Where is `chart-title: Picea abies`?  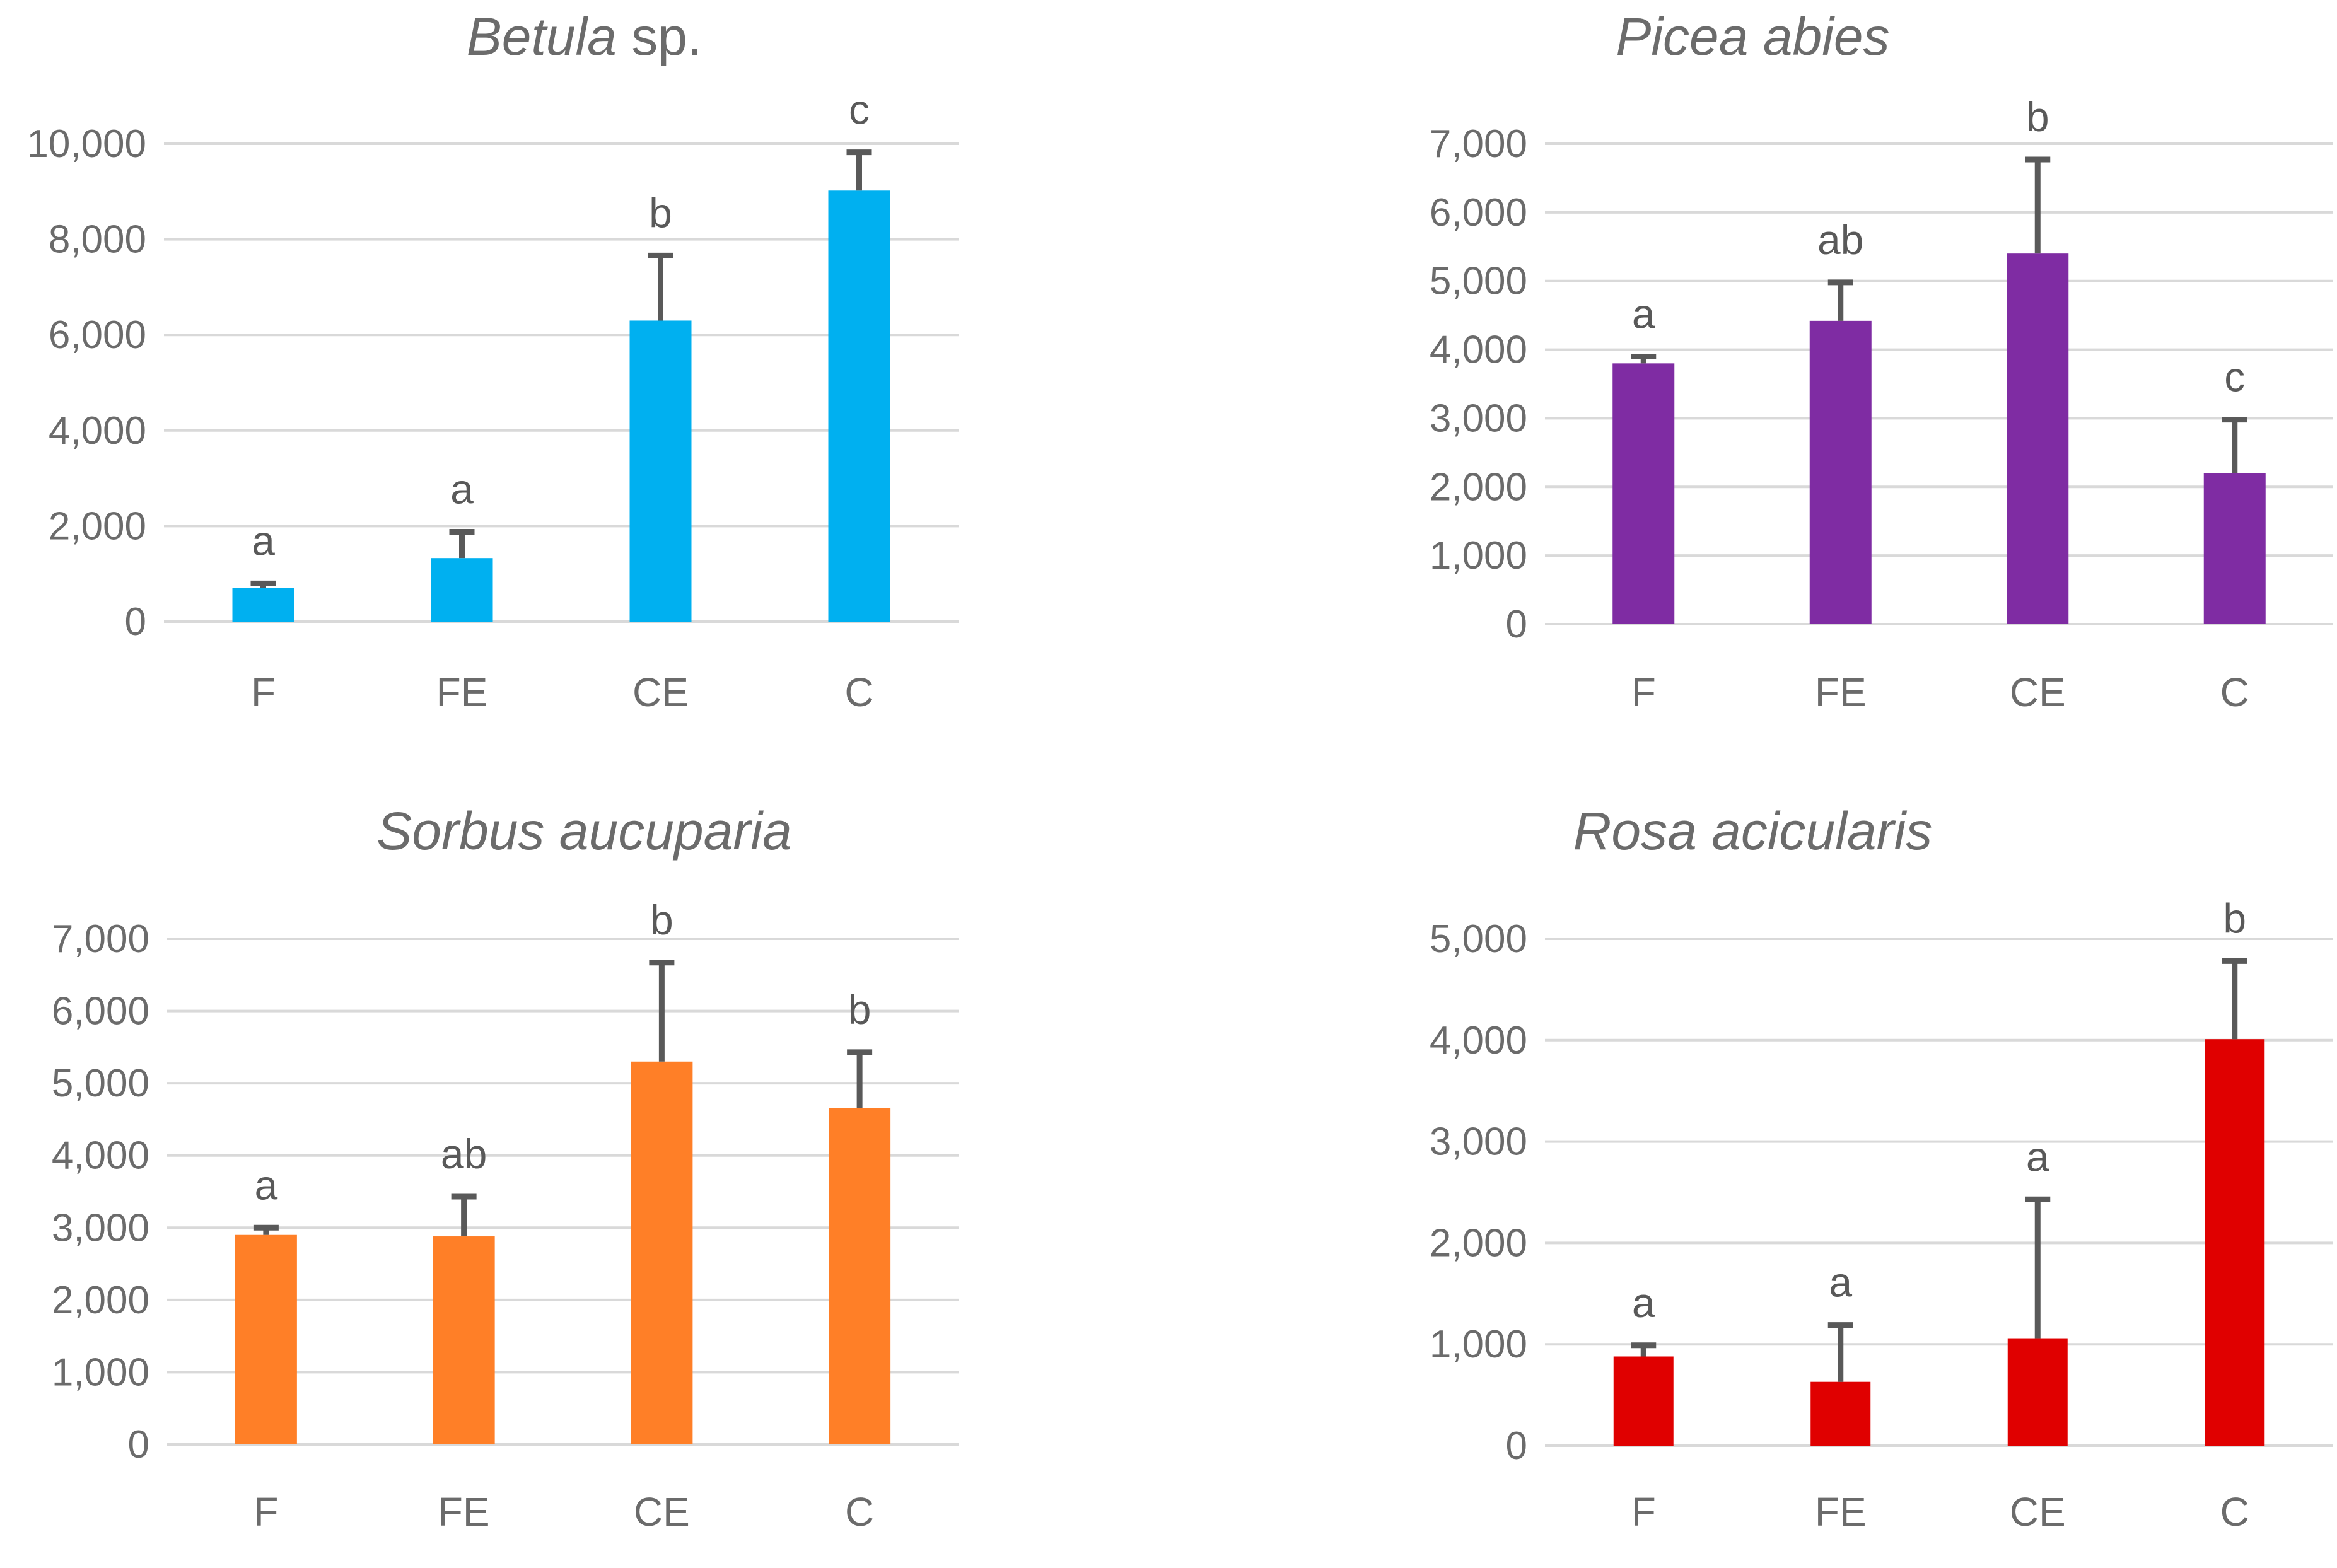 chart-title: Picea abies is located at coordinates (1752, 36).